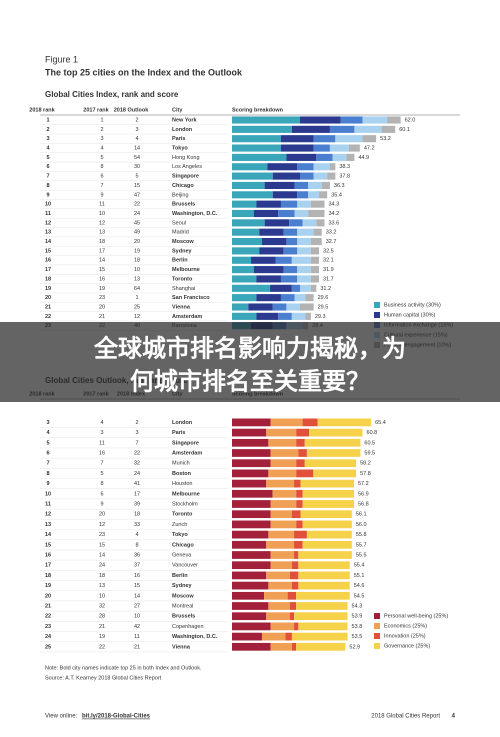 This screenshot has width=500, height=737. Describe the element at coordinates (136, 443) in the screenshot. I see `rank: 7` at that location.